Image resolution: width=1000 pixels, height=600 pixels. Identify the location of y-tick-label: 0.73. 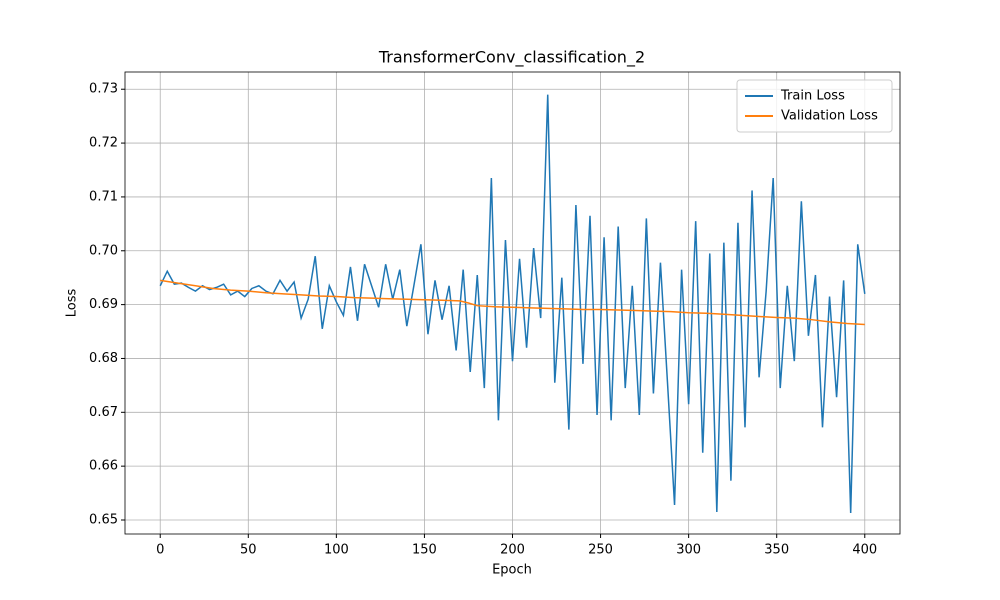
(103, 89).